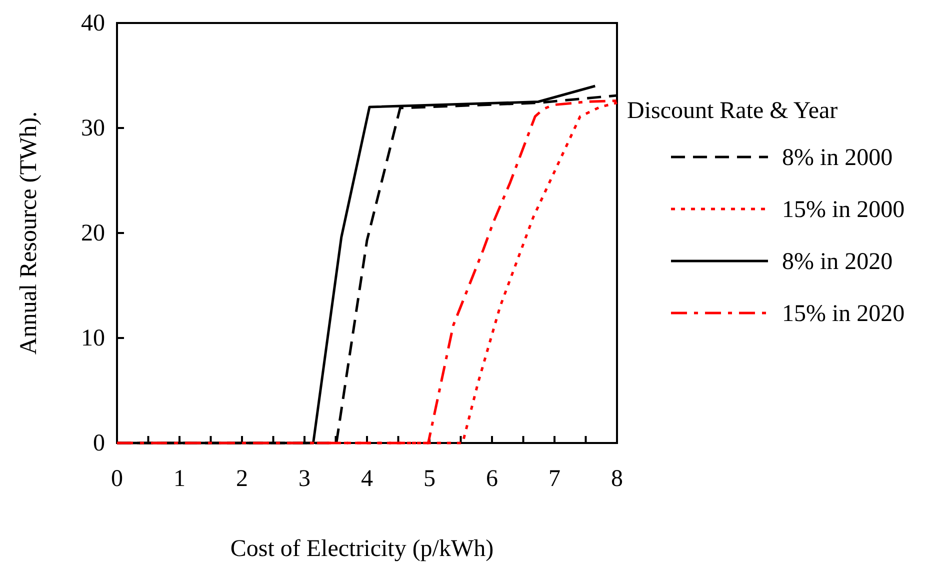  Describe the element at coordinates (180, 479) in the screenshot. I see `x-tick-label: 1` at that location.